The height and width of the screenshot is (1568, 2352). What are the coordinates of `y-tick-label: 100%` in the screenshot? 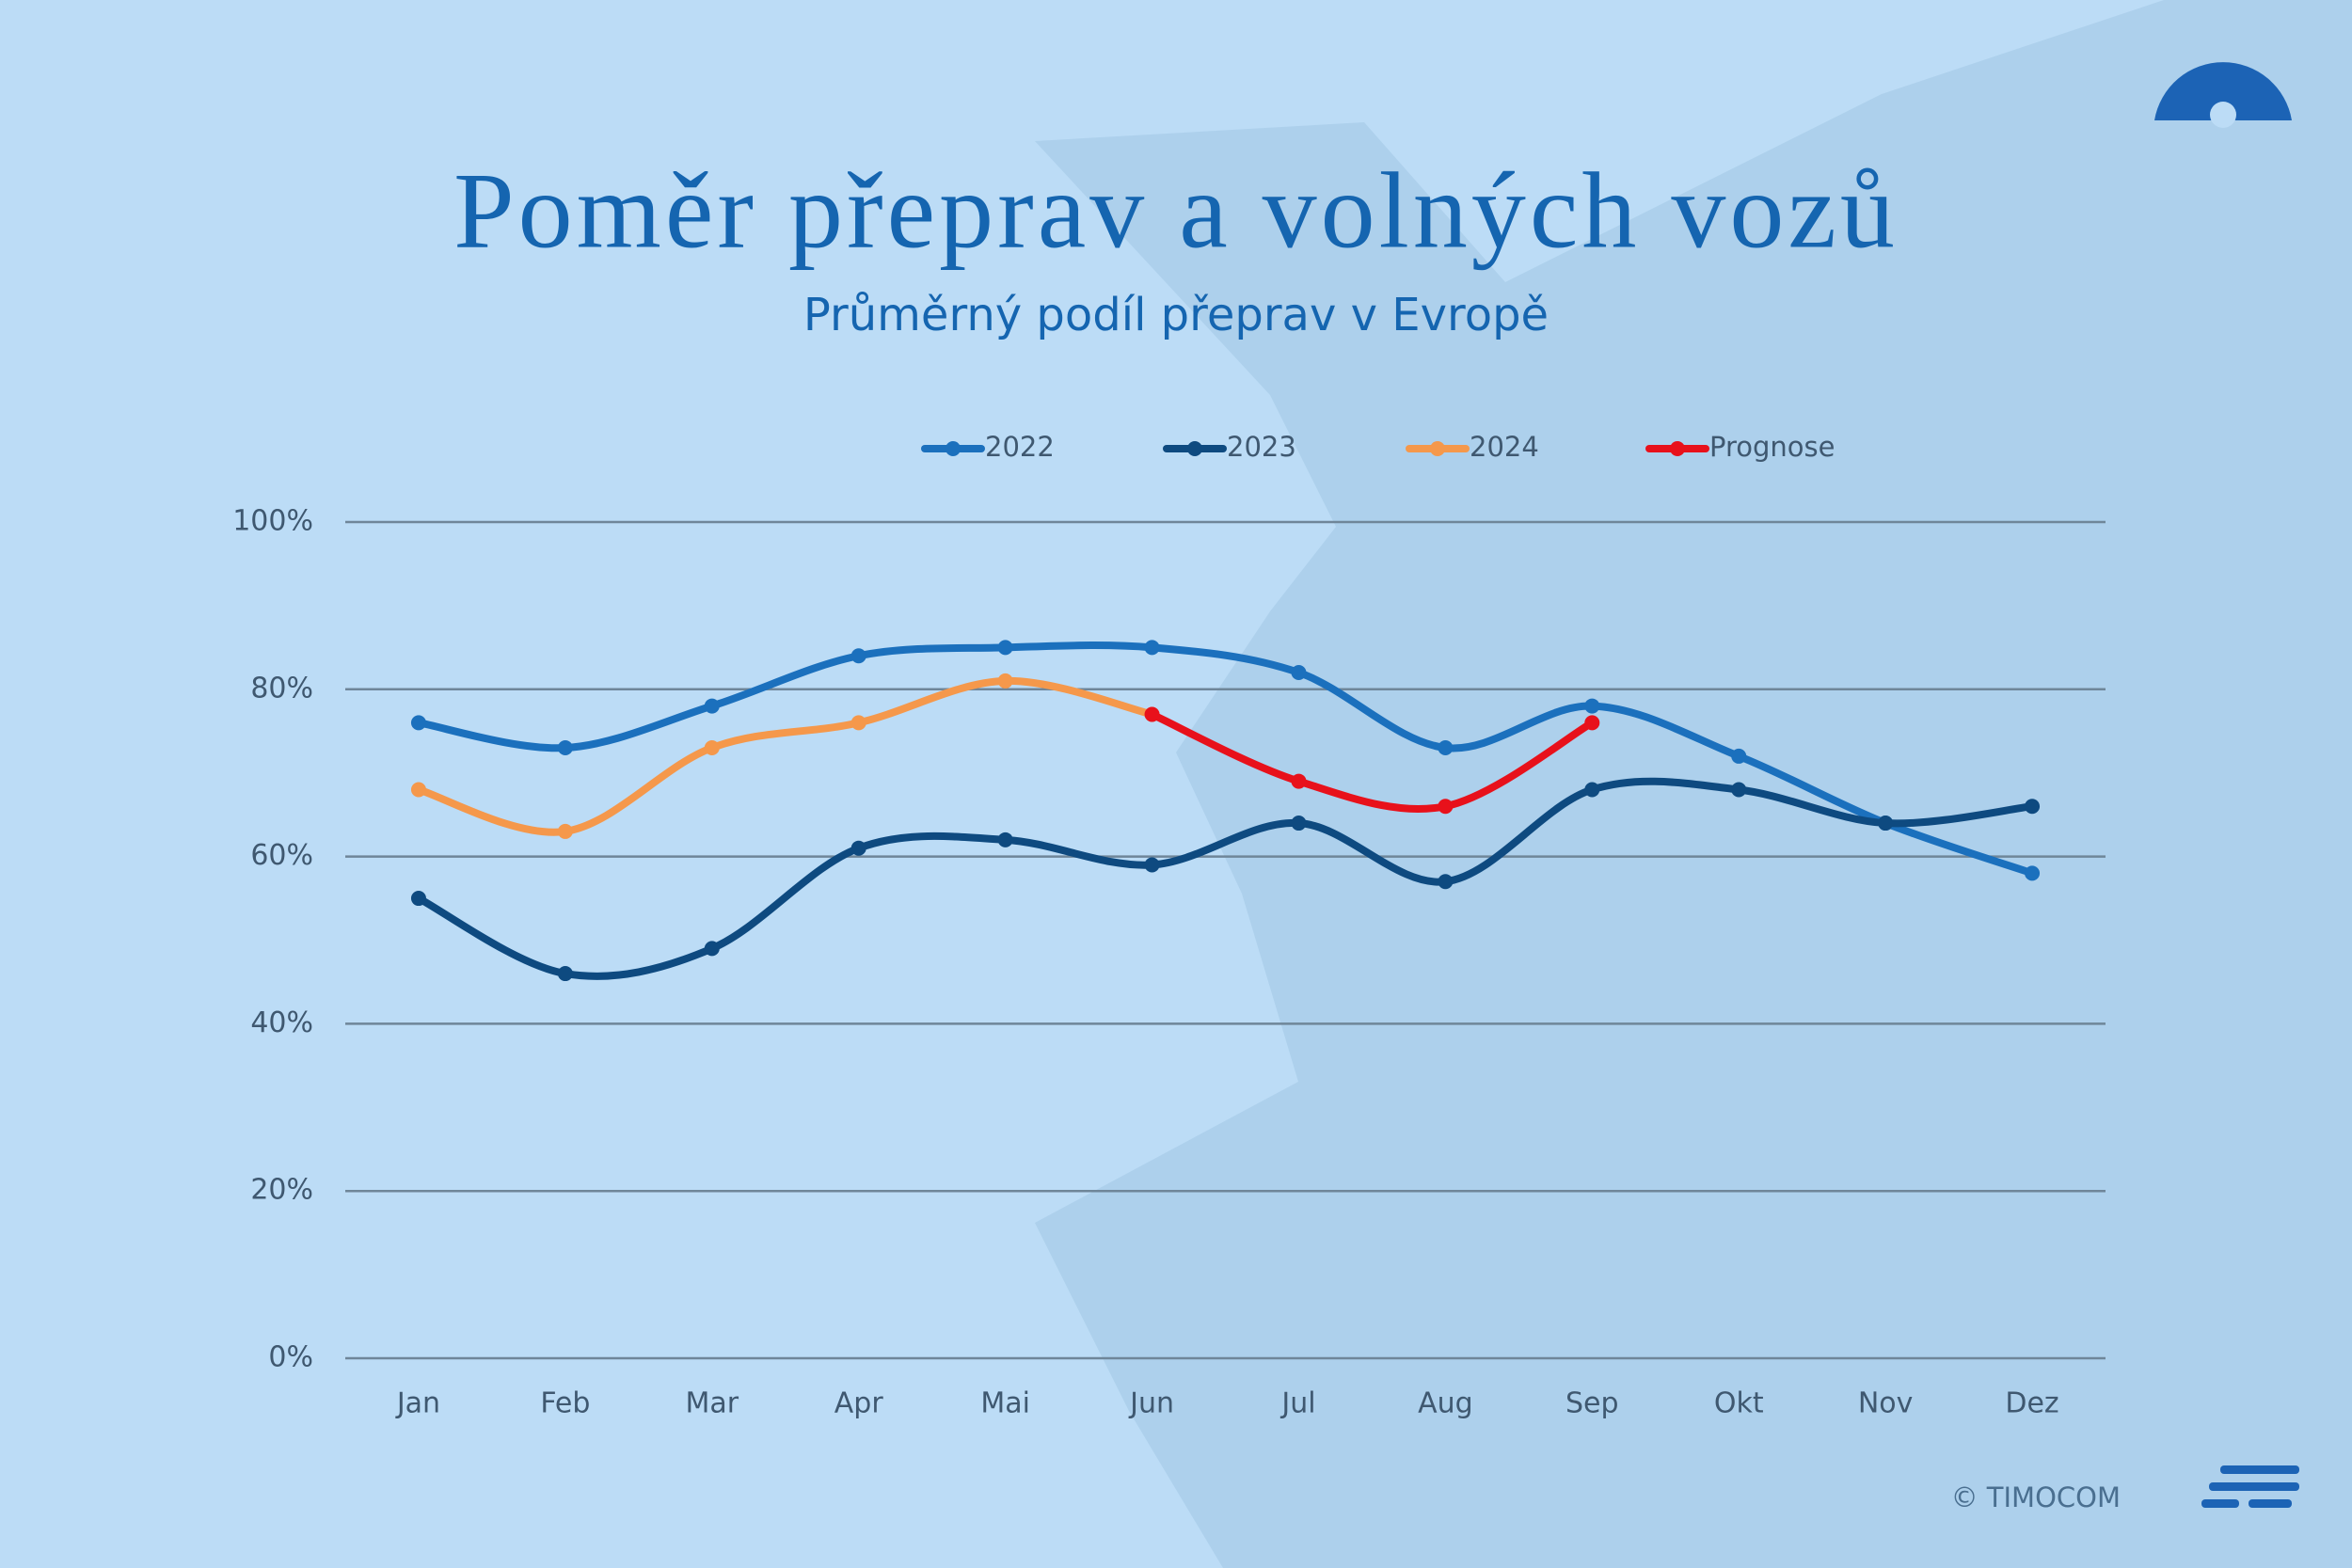 It's located at (272, 521).